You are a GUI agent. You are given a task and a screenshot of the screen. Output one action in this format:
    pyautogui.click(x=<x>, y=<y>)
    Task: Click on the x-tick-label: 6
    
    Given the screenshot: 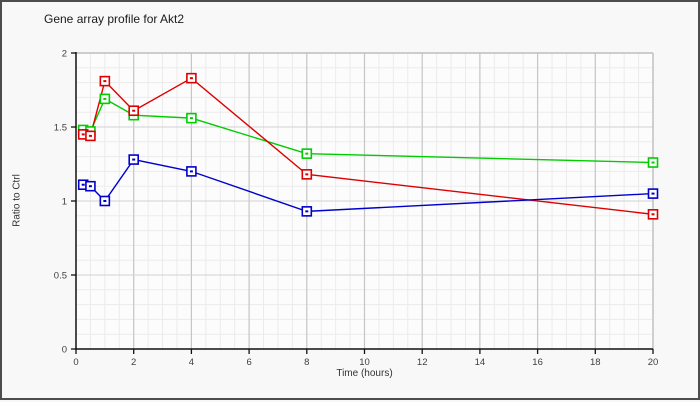 What is the action you would take?
    pyautogui.click(x=248, y=362)
    